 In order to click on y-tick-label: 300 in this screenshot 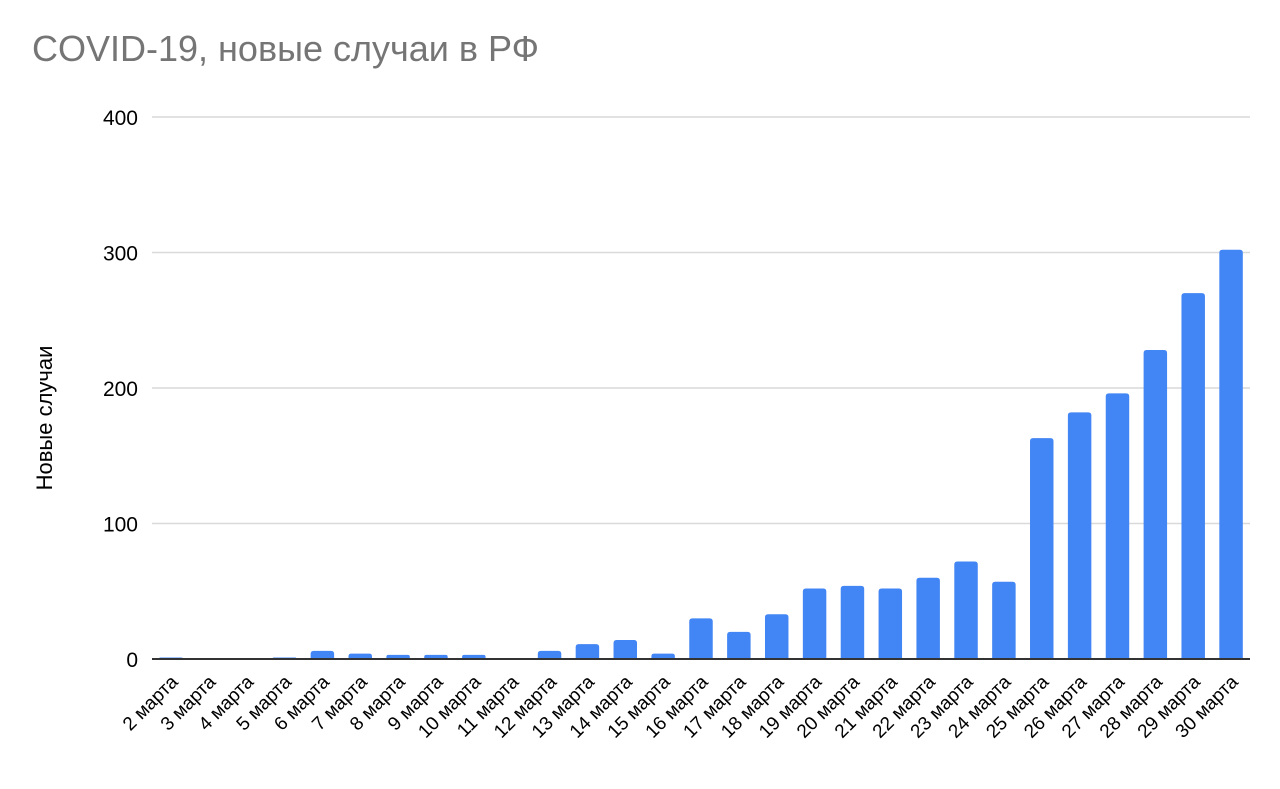, I will do `click(120, 254)`.